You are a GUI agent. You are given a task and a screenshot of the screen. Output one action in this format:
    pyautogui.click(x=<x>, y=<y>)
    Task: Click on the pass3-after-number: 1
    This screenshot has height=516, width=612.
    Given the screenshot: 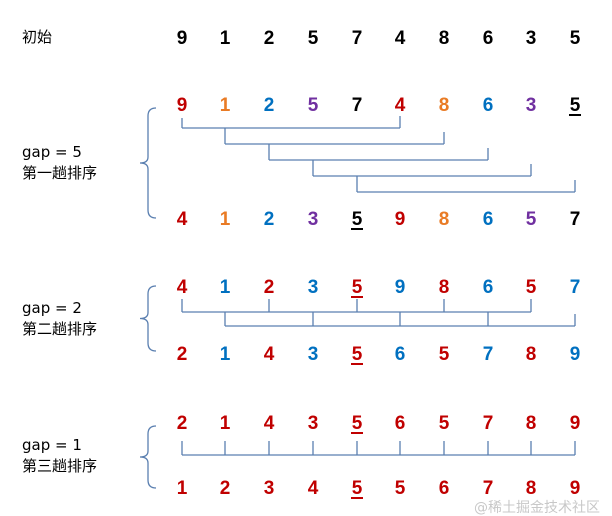 What is the action you would take?
    pyautogui.click(x=182, y=488)
    